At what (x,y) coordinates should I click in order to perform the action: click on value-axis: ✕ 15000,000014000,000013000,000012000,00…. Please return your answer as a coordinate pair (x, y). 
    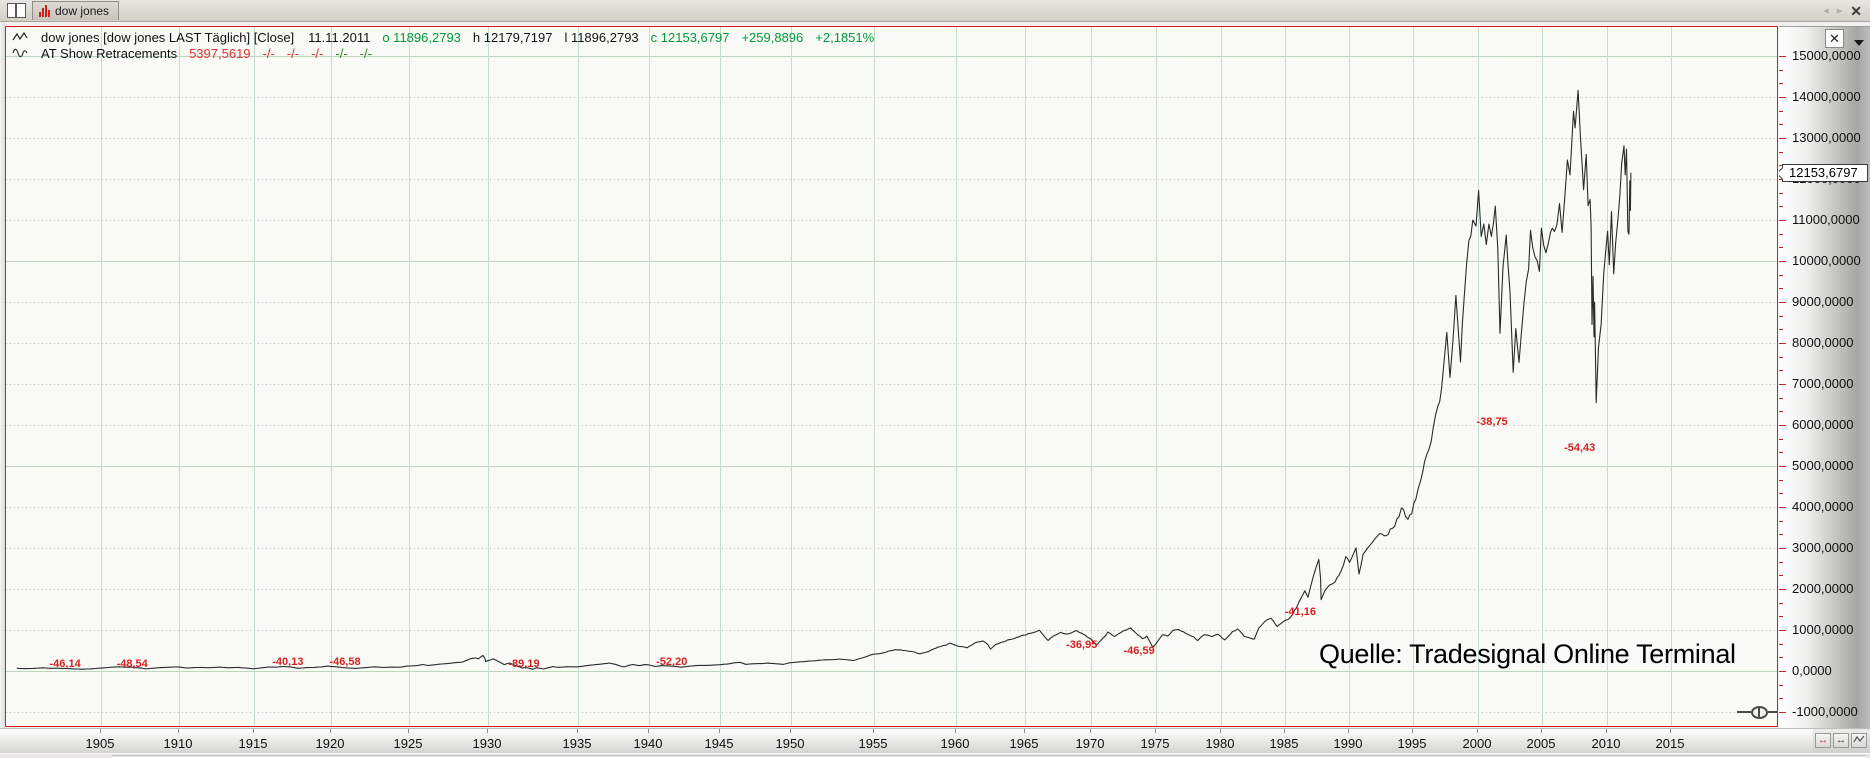
    Looking at the image, I should click on (1824, 377).